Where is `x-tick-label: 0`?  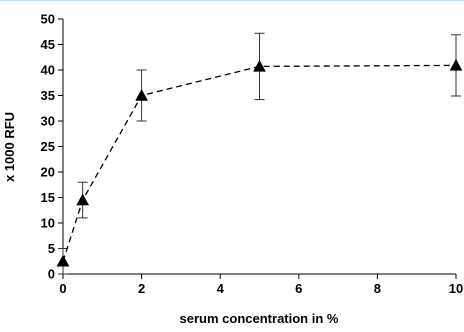
x-tick-label: 0 is located at coordinates (62, 288).